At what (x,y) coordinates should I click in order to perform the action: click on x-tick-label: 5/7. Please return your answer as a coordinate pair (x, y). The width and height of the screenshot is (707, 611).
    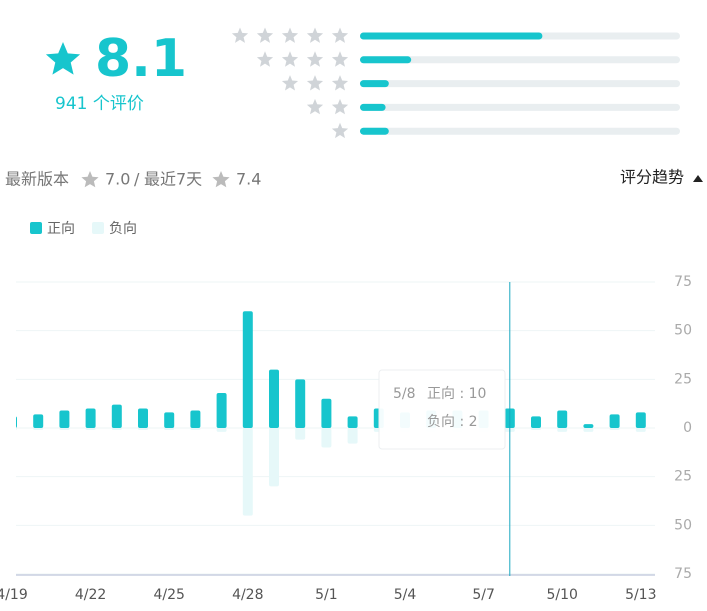
    Looking at the image, I should click on (483, 595).